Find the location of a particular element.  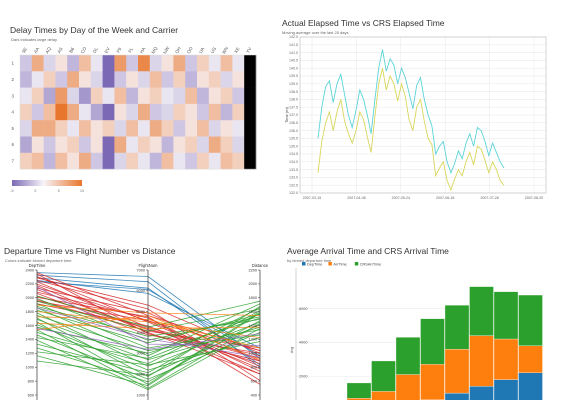

heatmap-border is located at coordinates (138, 112).